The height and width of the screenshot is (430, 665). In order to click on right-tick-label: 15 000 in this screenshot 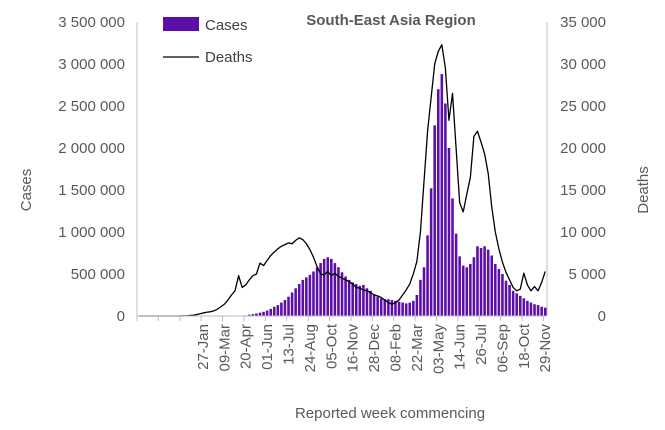, I will do `click(583, 190)`.